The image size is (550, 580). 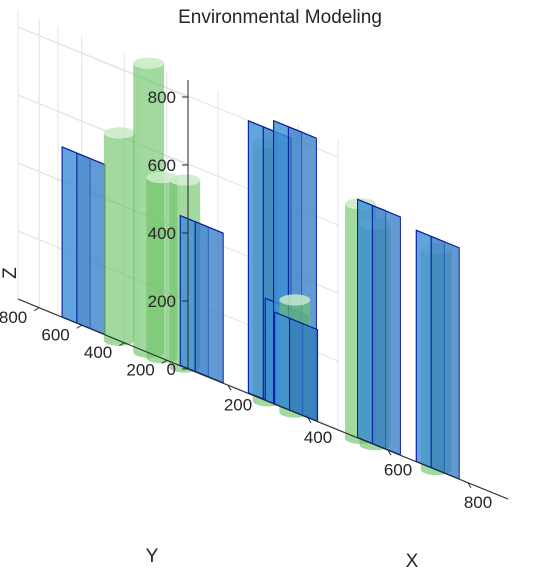 I want to click on cylinder-bar, so click(x=119, y=236).